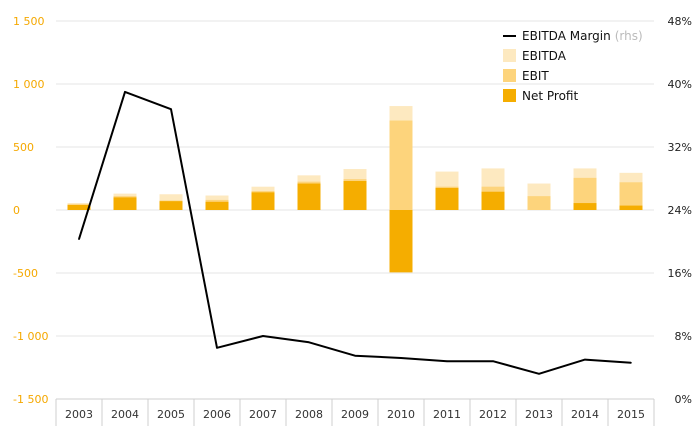 The width and height of the screenshot is (700, 433). What do you see at coordinates (509, 95) in the screenshot?
I see `legend-swatch-net-profit` at bounding box center [509, 95].